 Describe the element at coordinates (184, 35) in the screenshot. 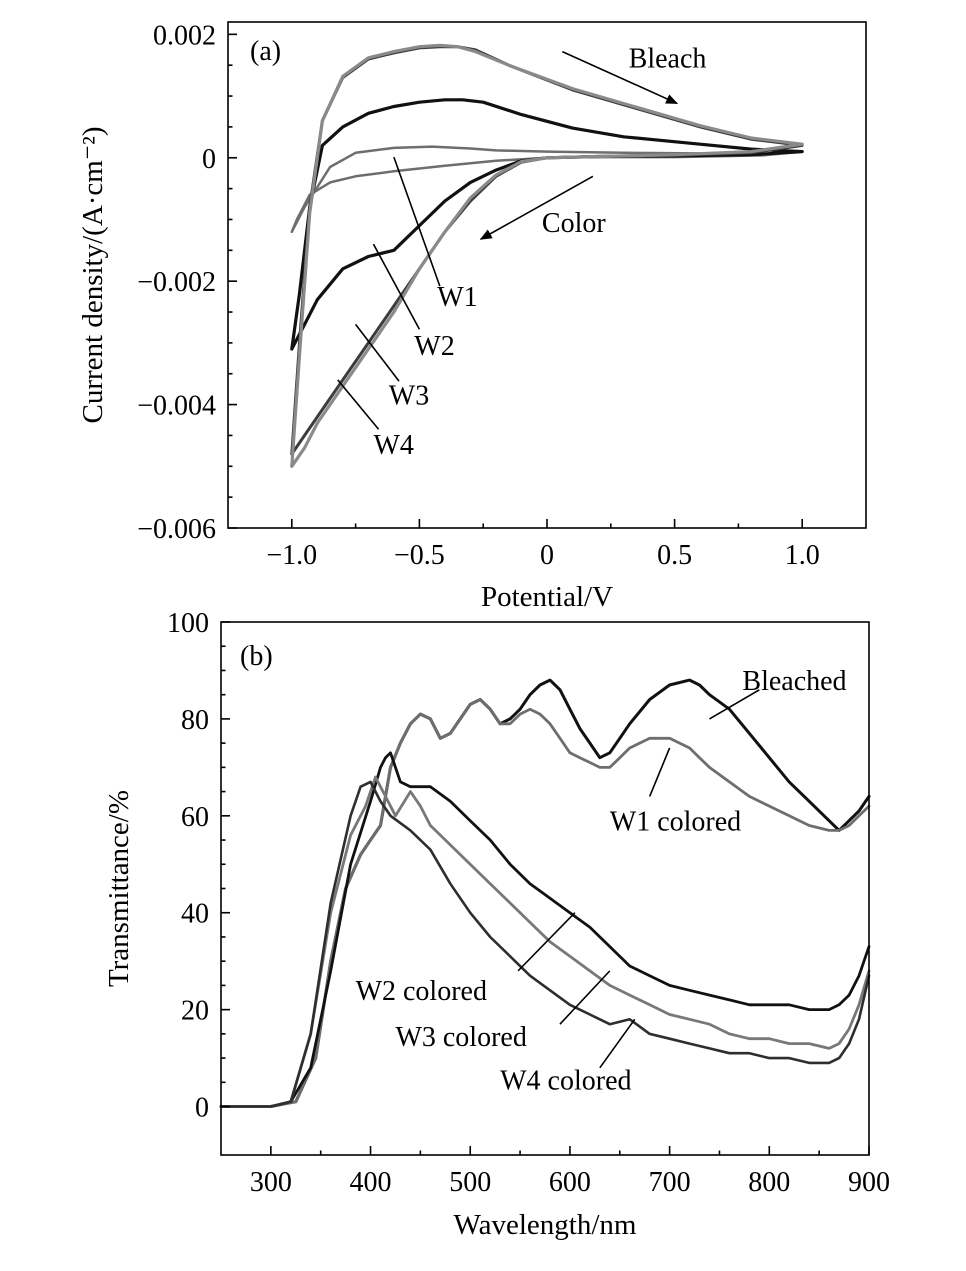

I see `y-tick-label: 0.002` at that location.